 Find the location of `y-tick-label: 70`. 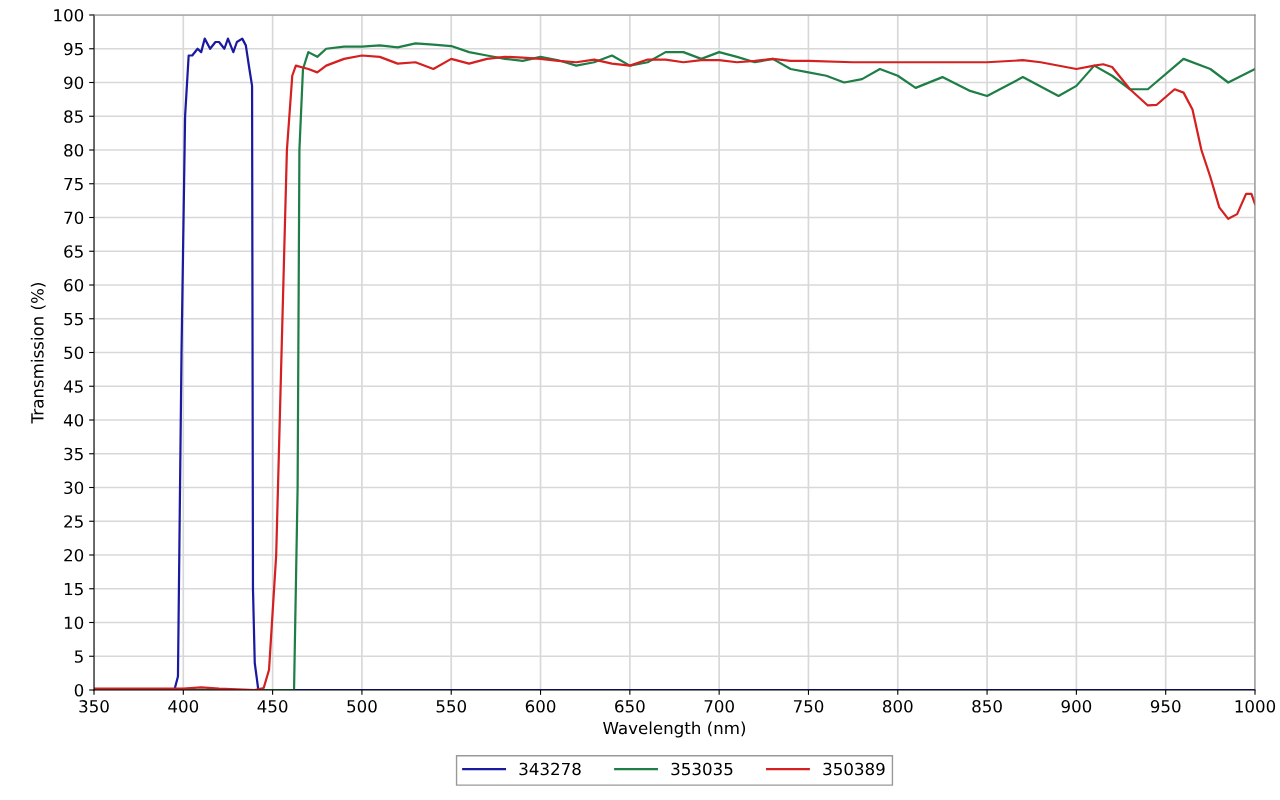

y-tick-label: 70 is located at coordinates (74, 218).